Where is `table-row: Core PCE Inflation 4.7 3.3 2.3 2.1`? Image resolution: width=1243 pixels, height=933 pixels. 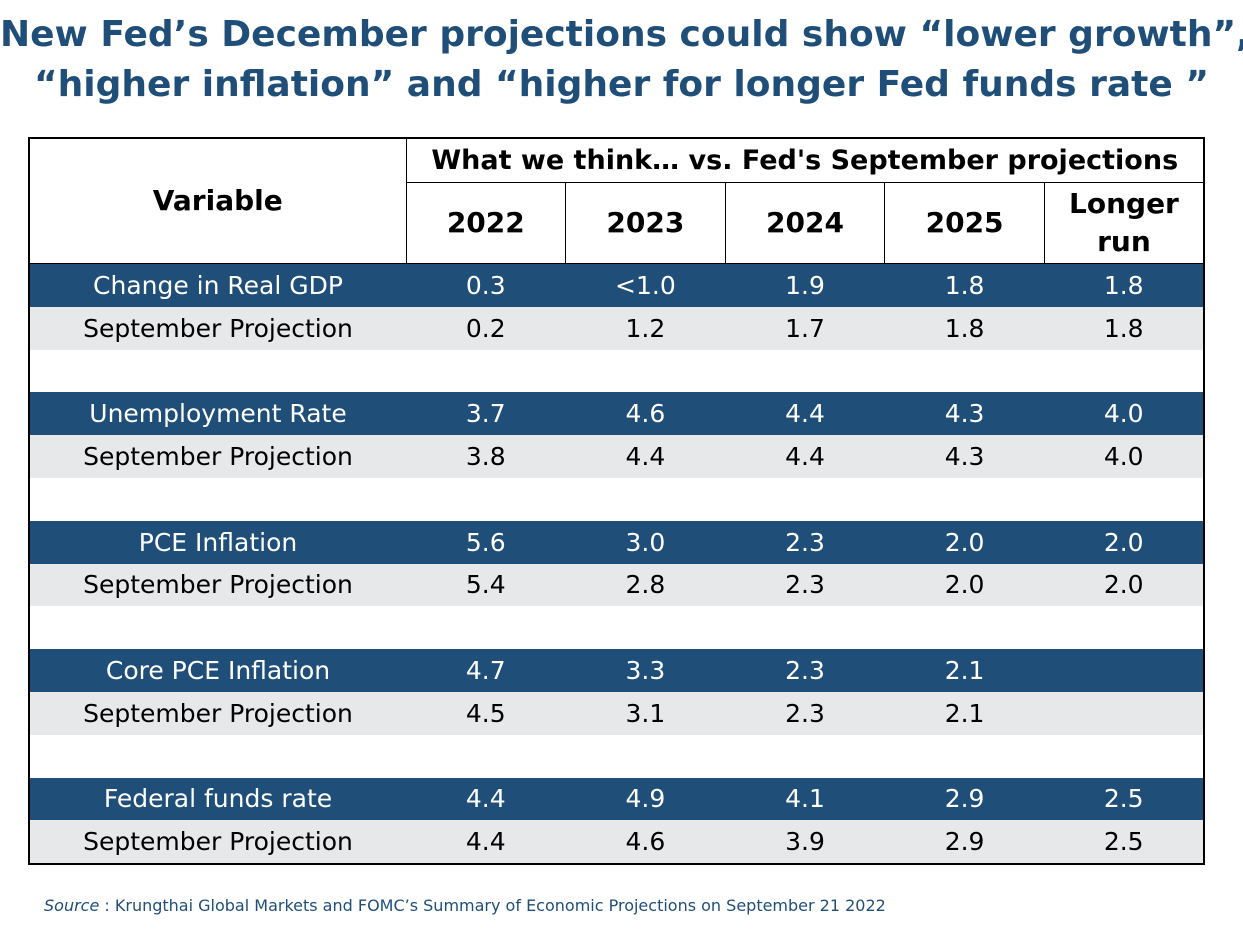 table-row: Core PCE Inflation 4.7 3.3 2.3 2.1 is located at coordinates (617, 670).